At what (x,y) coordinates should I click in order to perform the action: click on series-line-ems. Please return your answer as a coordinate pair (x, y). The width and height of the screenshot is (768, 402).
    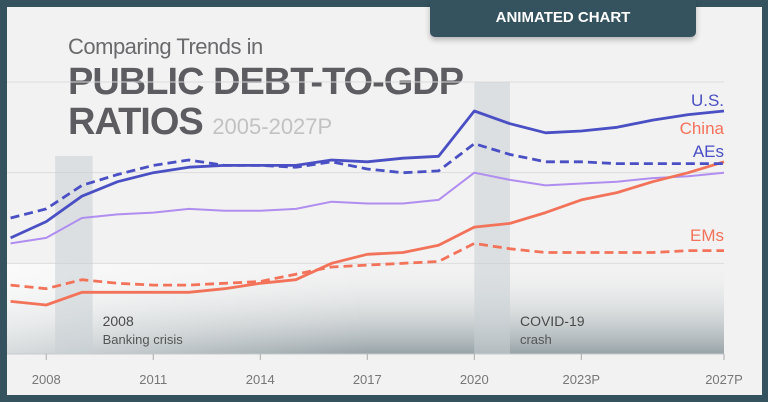
    Looking at the image, I should click on (367, 266).